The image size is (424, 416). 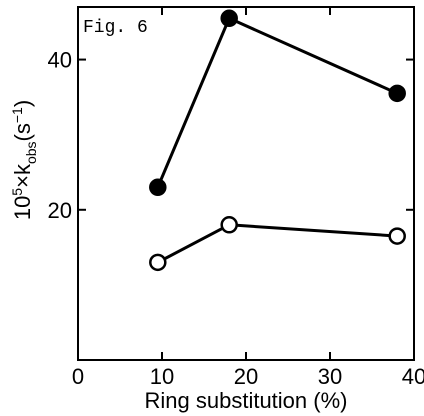 I want to click on series-line, so click(x=277, y=243).